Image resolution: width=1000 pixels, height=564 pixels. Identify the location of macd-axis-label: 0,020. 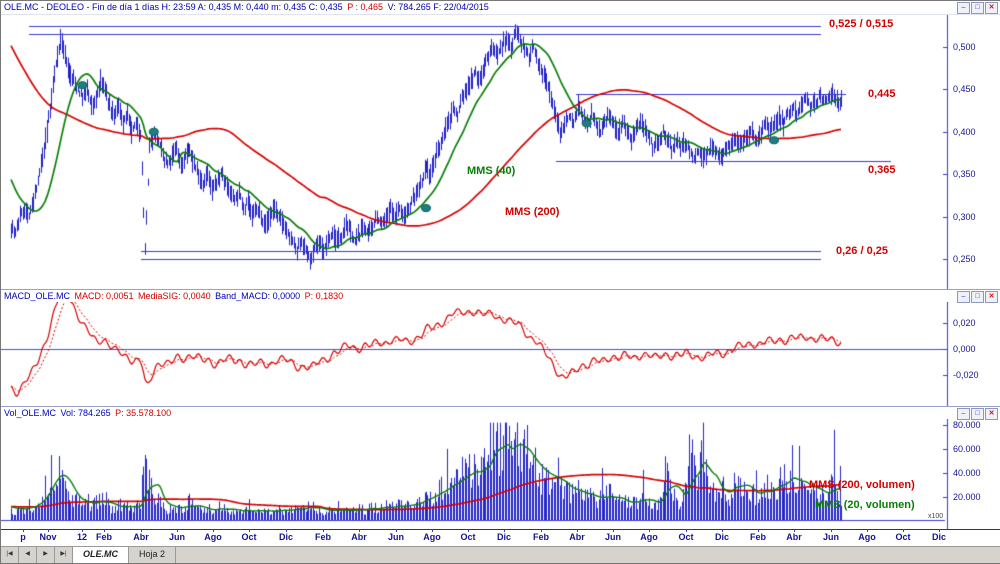
(964, 323).